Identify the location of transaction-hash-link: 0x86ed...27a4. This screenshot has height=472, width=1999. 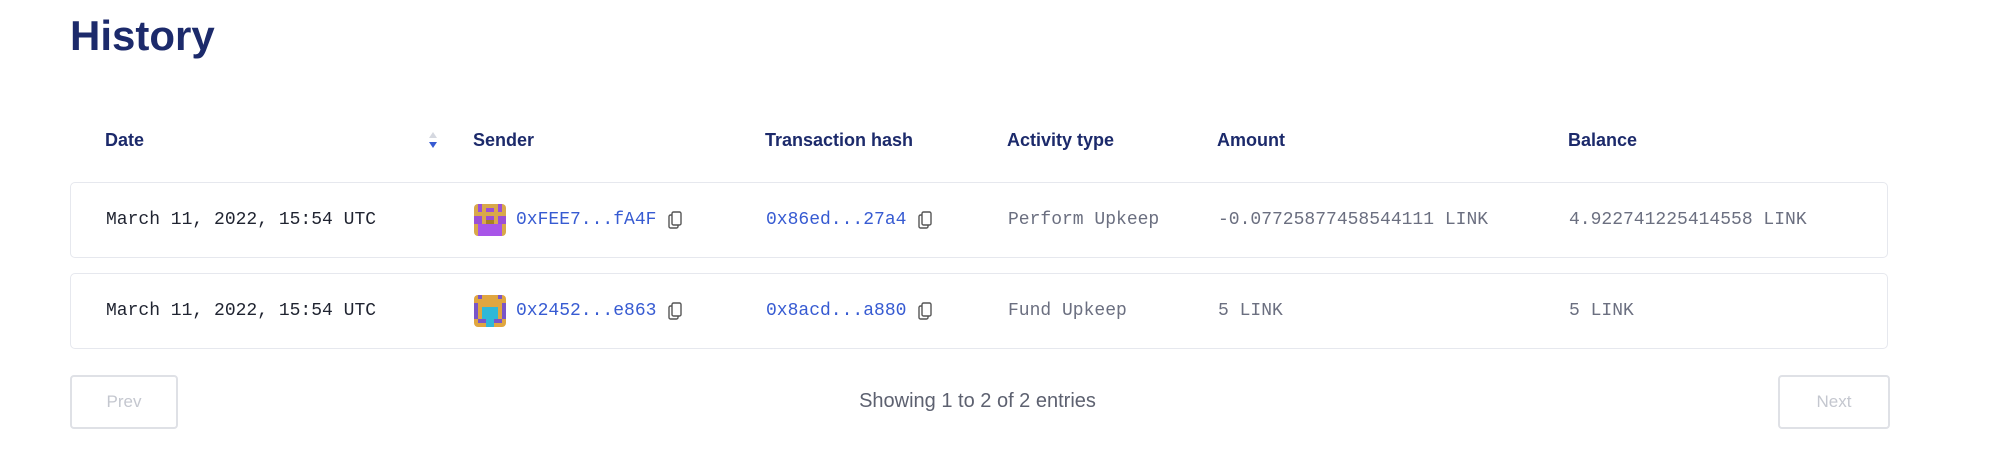
(836, 220).